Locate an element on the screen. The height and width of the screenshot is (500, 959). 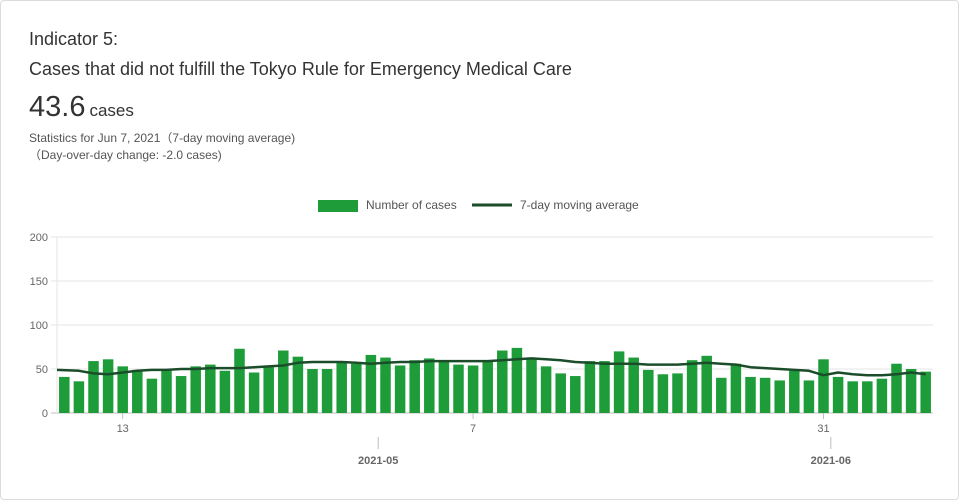
headline-value: 43.6 cases is located at coordinates (81, 107).